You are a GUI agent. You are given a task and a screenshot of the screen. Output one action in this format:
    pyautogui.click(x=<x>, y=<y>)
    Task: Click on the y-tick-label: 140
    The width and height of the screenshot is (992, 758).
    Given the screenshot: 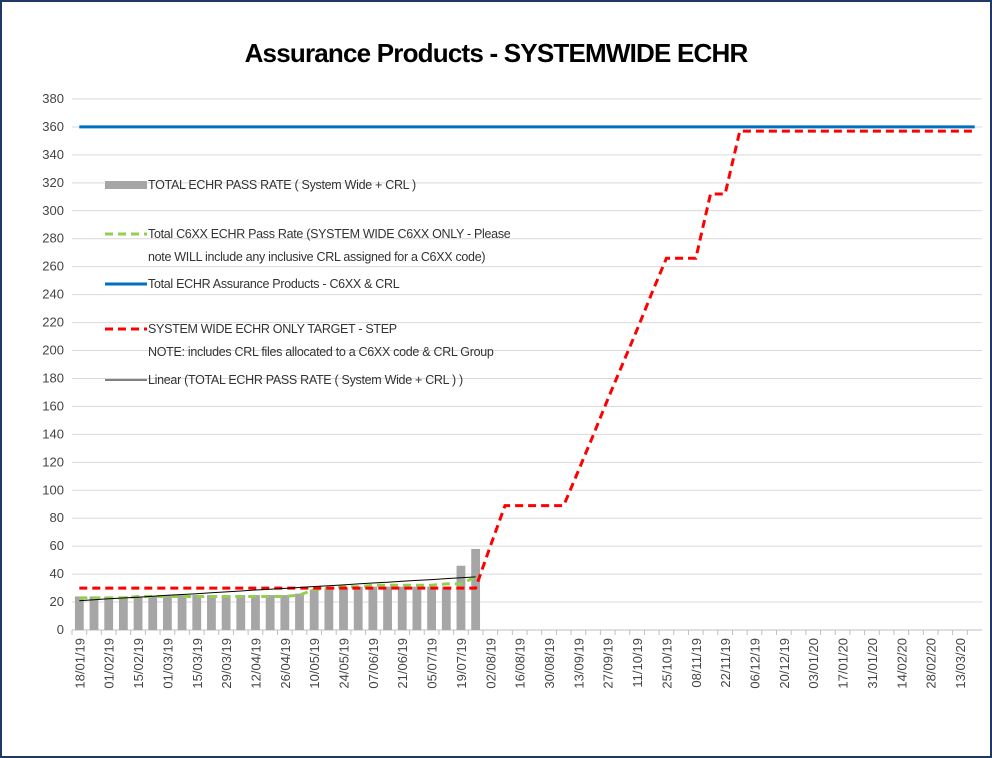 What is the action you would take?
    pyautogui.click(x=53, y=433)
    